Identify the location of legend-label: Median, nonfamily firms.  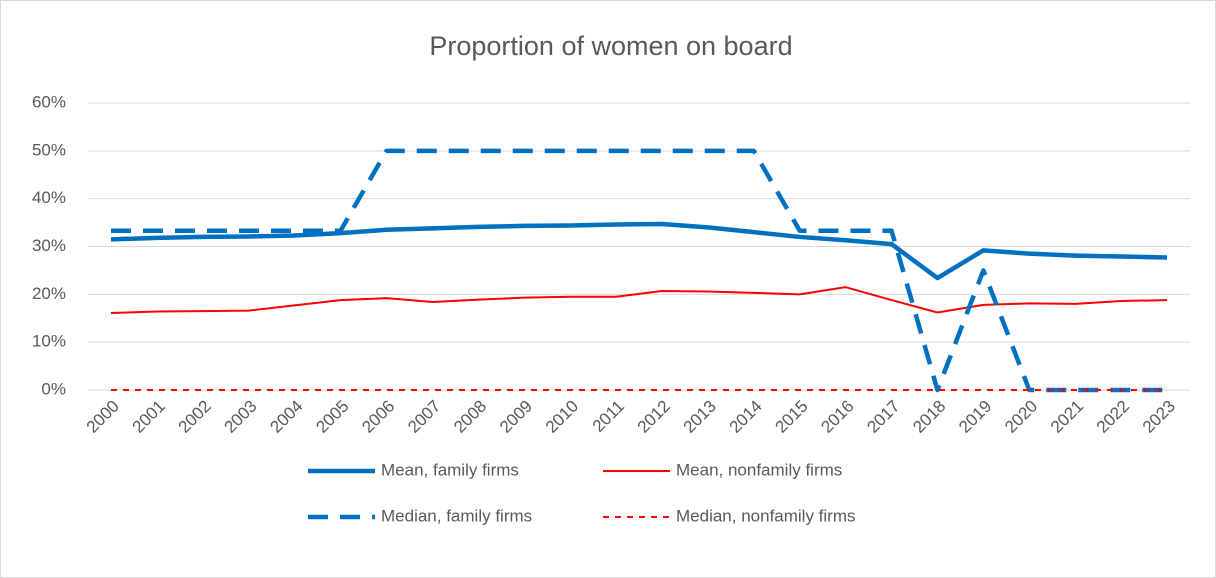
(766, 515).